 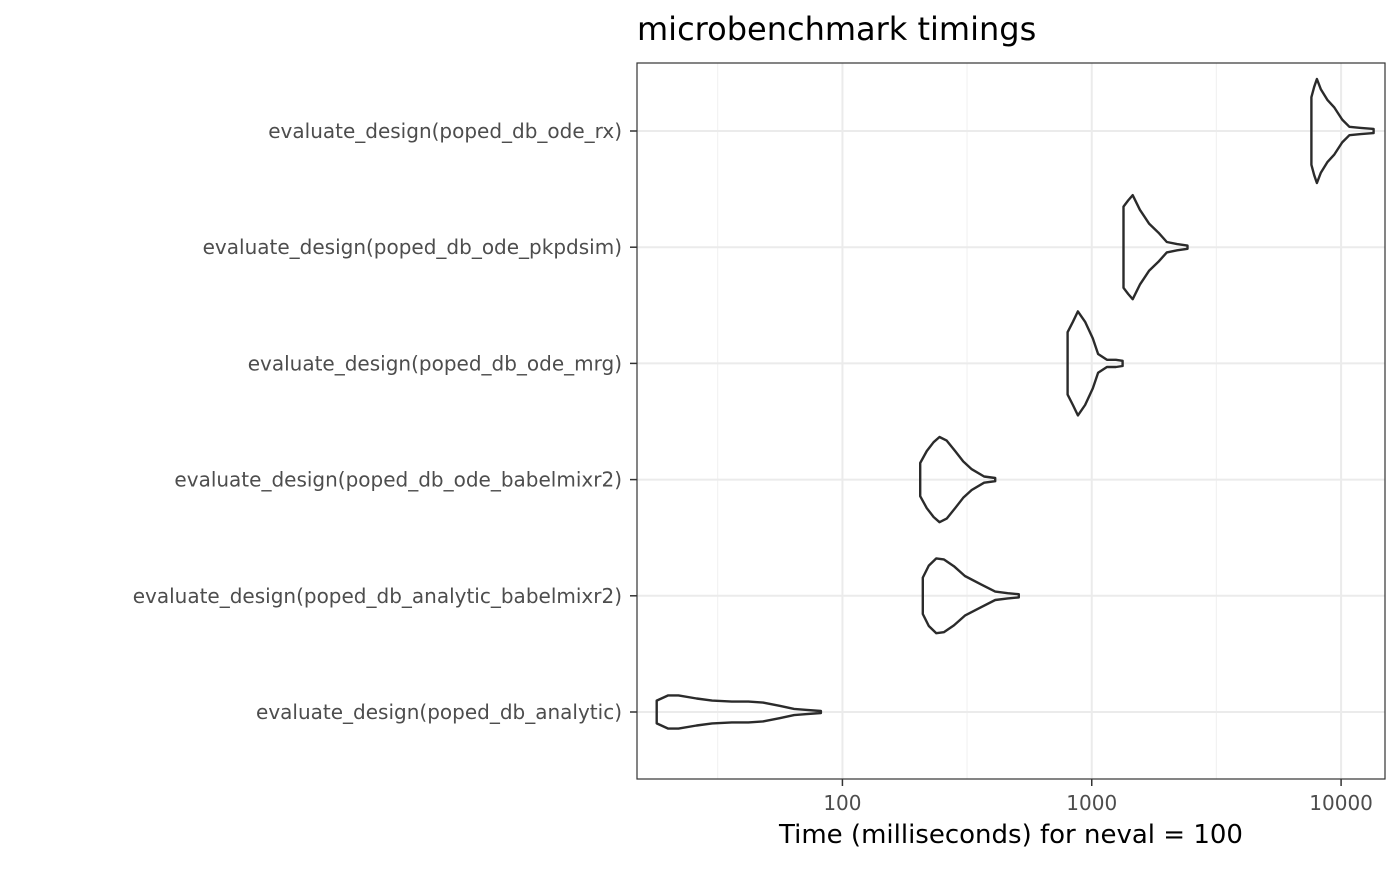 What do you see at coordinates (1010, 835) in the screenshot?
I see `x-axis-label: Time (milliseconds) for neval = 100` at bounding box center [1010, 835].